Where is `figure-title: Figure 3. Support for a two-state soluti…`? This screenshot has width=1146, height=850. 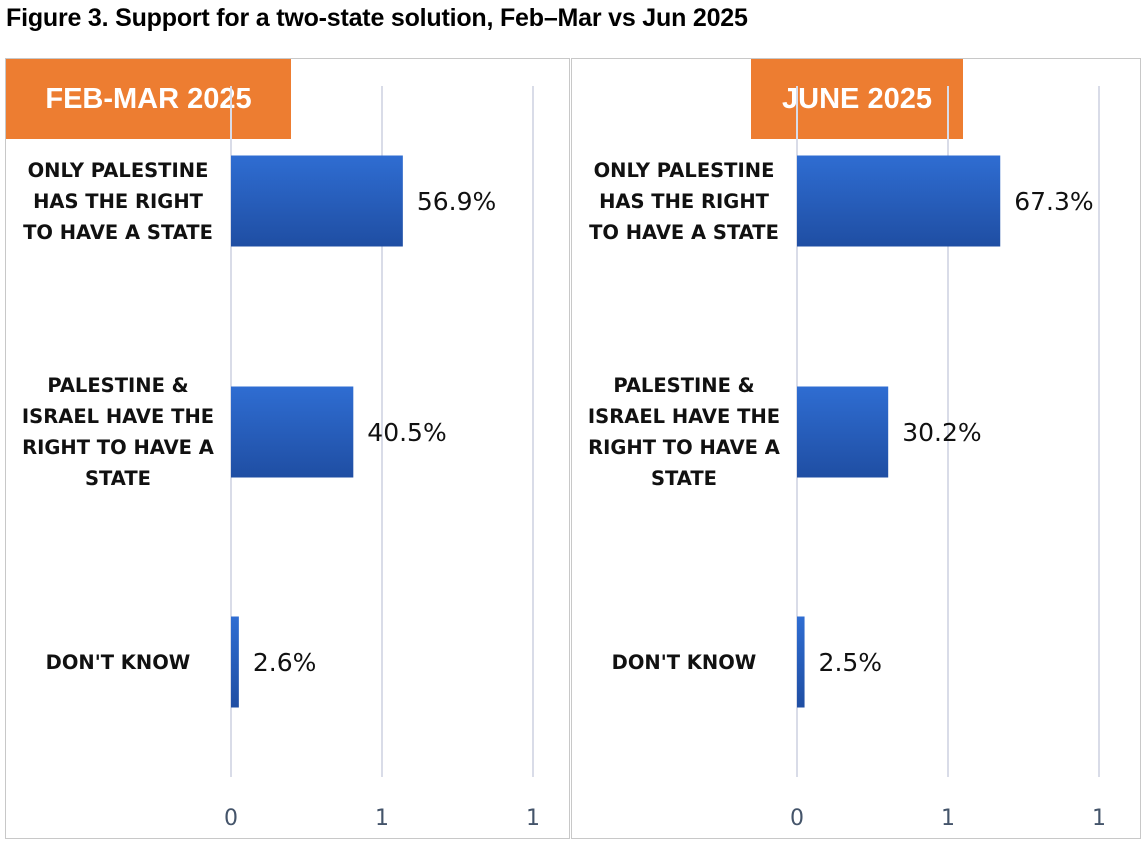
figure-title: Figure 3. Support for a two-state soluti… is located at coordinates (377, 18).